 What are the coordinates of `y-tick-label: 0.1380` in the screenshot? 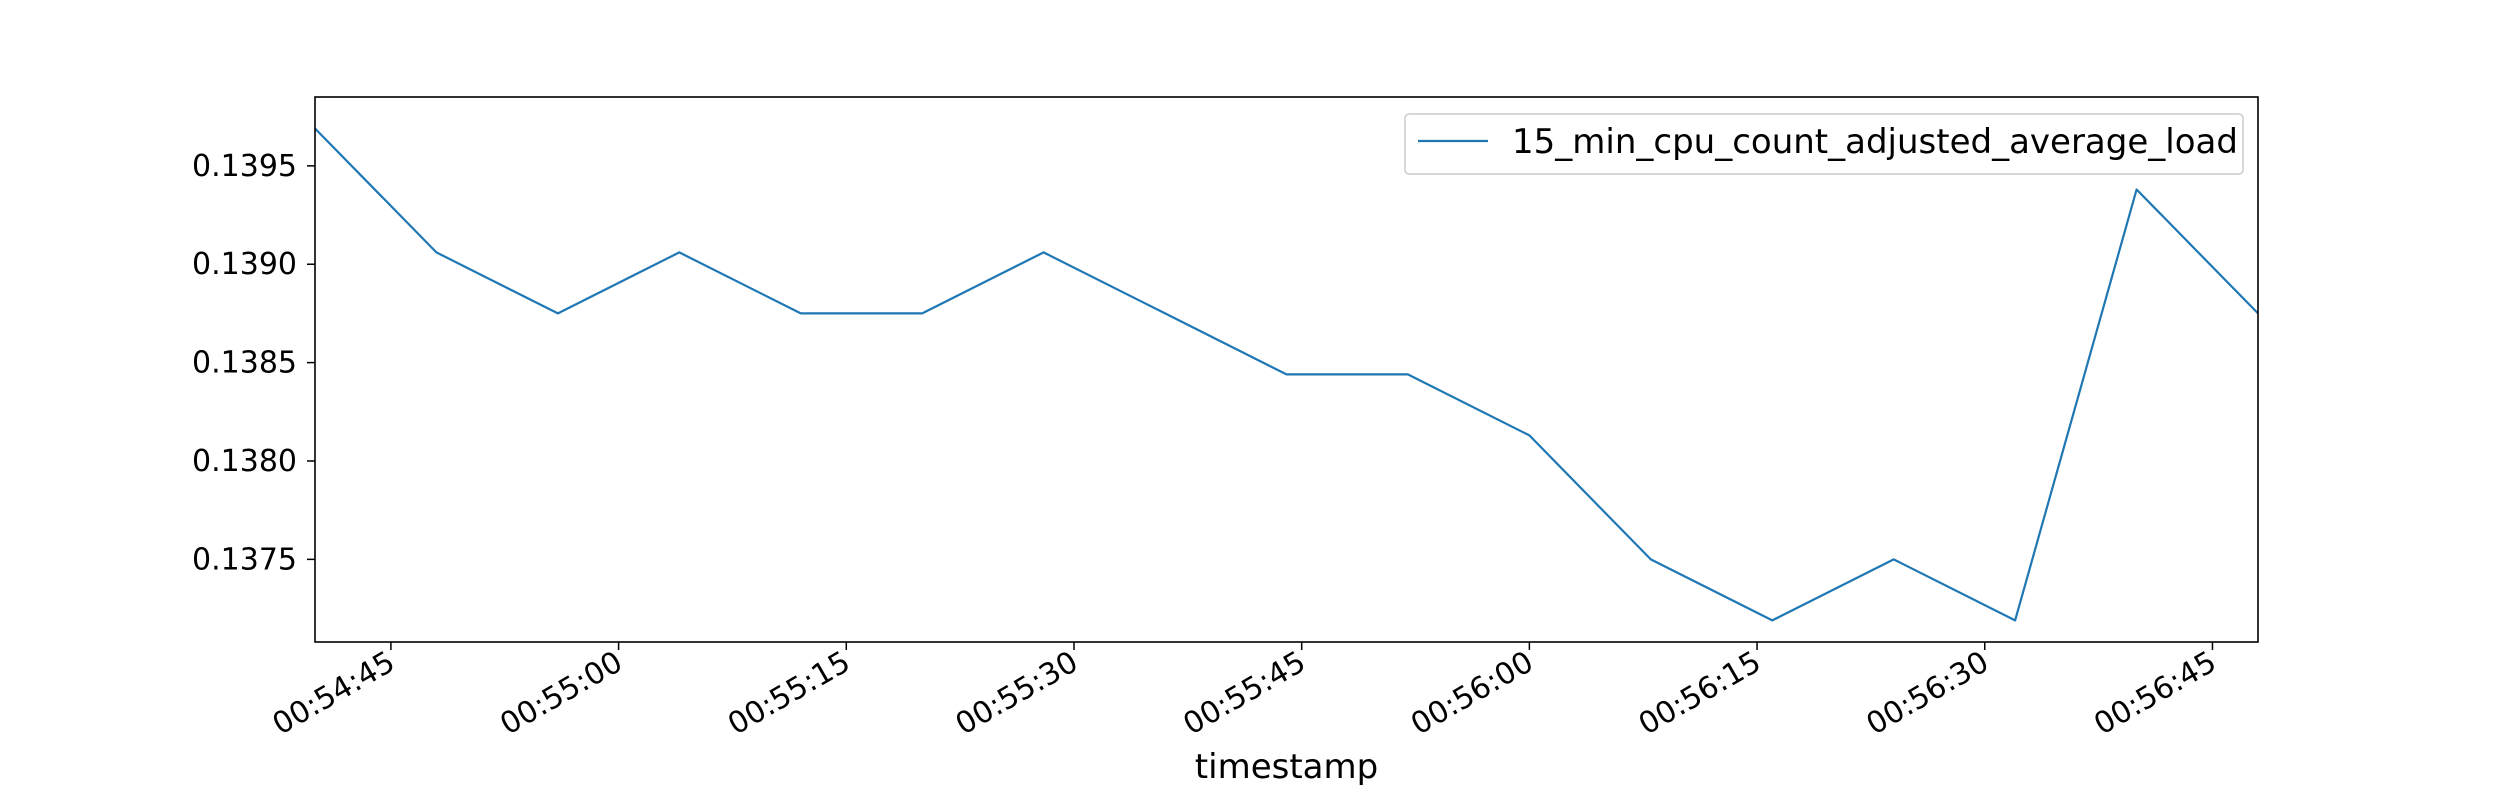 It's located at (244, 461).